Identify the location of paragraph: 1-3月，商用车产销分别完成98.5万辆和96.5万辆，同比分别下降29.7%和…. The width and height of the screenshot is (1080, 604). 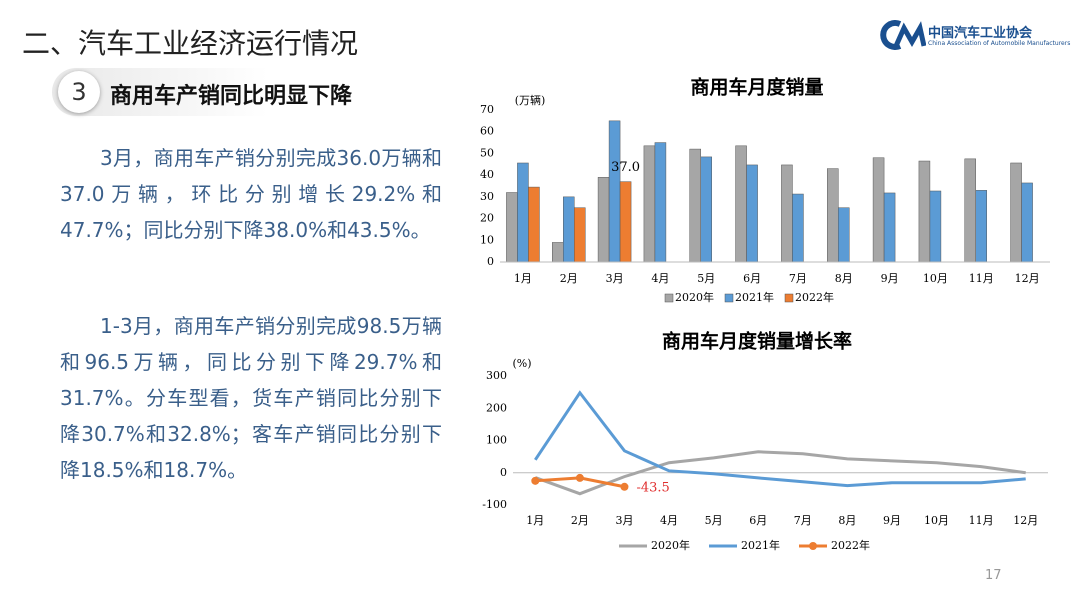
(251, 398).